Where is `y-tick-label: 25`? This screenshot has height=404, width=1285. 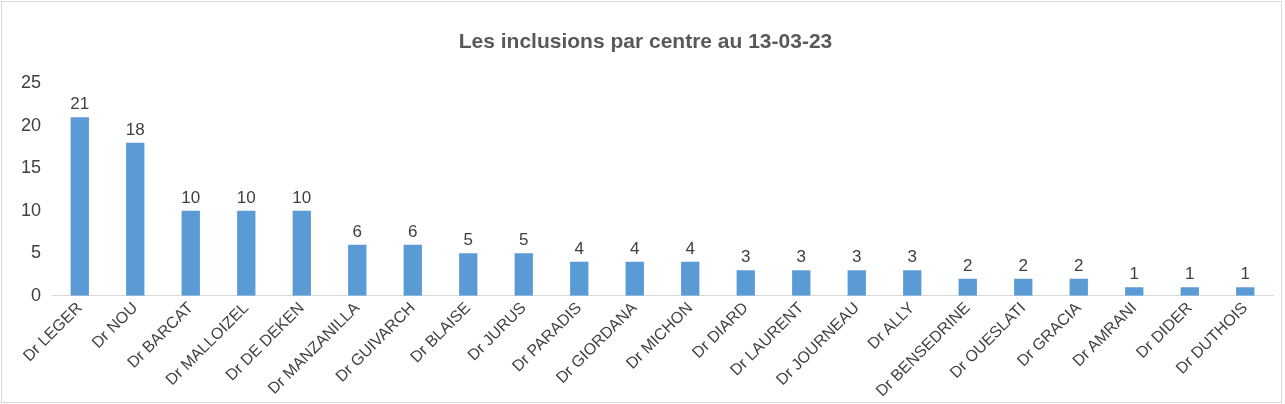 y-tick-label: 25 is located at coordinates (31, 82).